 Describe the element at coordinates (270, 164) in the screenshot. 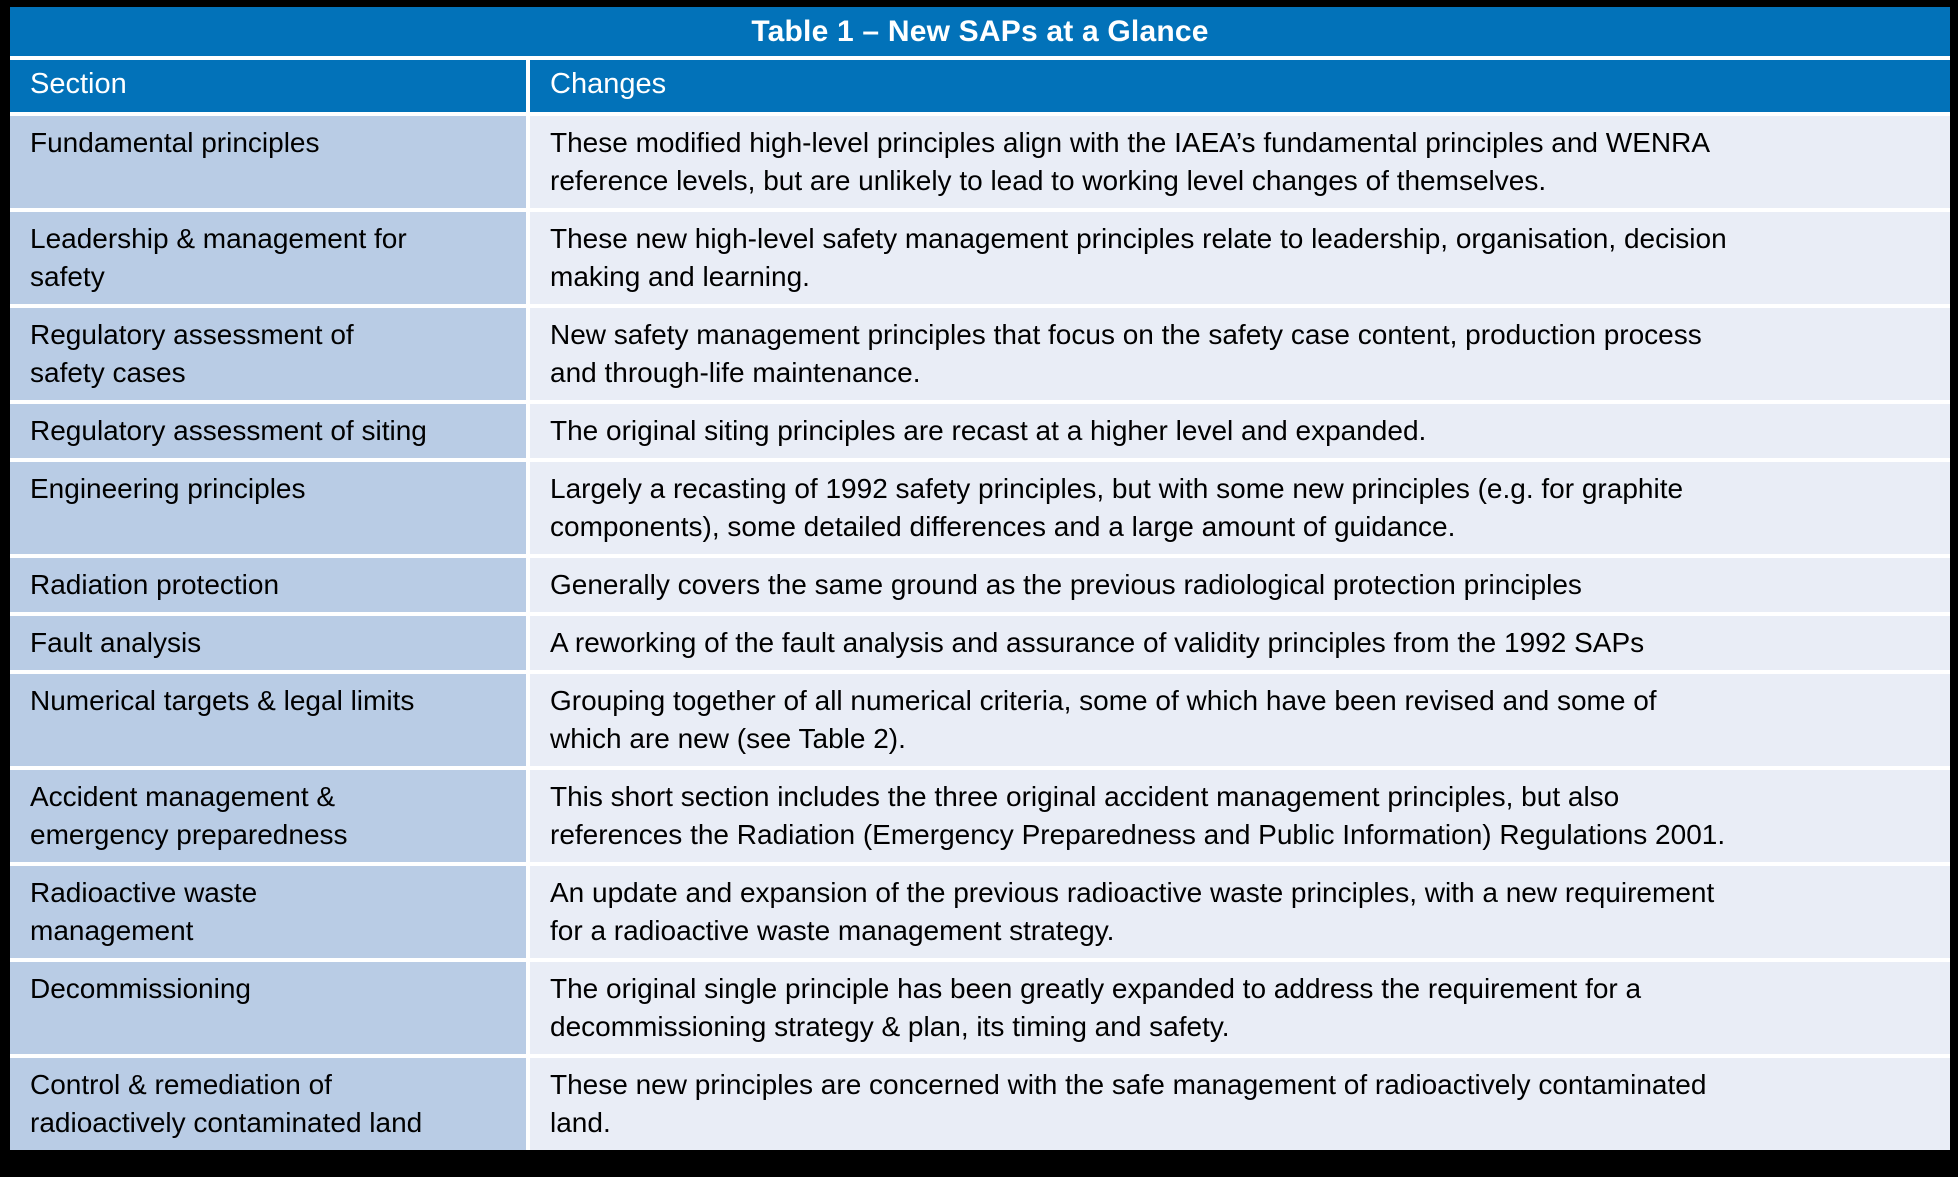

I see `section-cell: Fundamental principles` at that location.